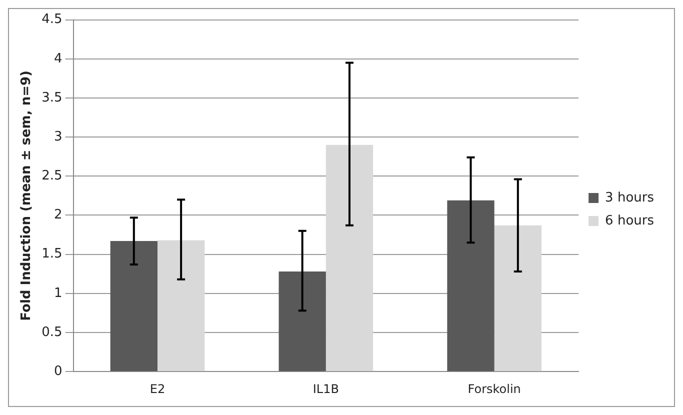  Describe the element at coordinates (26, 195) in the screenshot. I see `y-axis-title: Fold Induction (mean ± sem, n=9)` at that location.